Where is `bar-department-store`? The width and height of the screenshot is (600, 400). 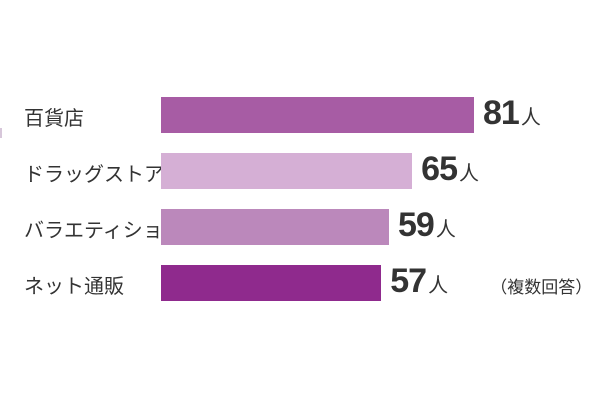
bar-department-store is located at coordinates (317, 115).